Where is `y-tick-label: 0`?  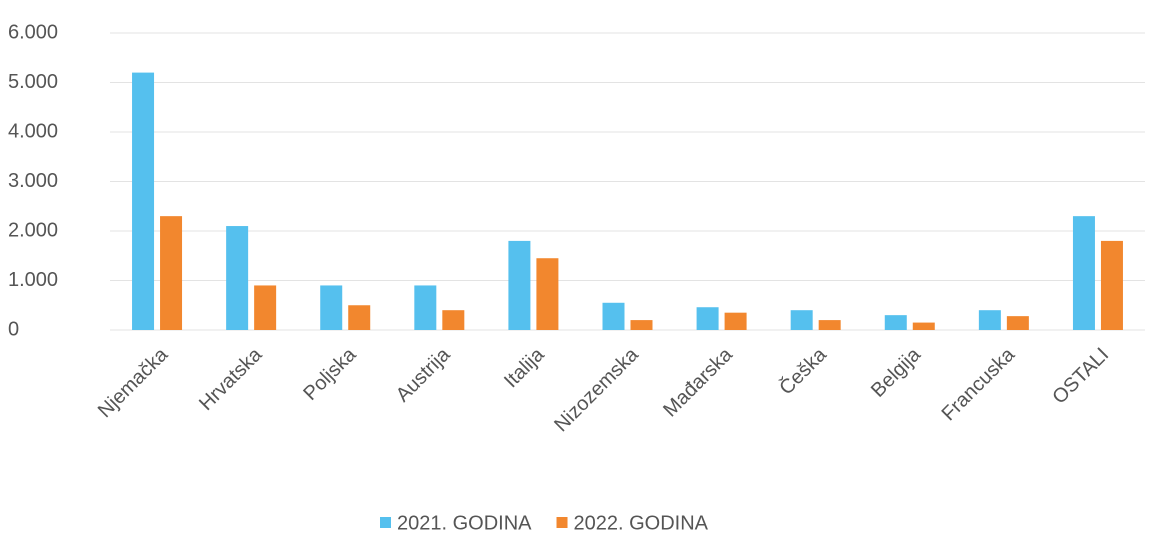 y-tick-label: 0 is located at coordinates (13, 329).